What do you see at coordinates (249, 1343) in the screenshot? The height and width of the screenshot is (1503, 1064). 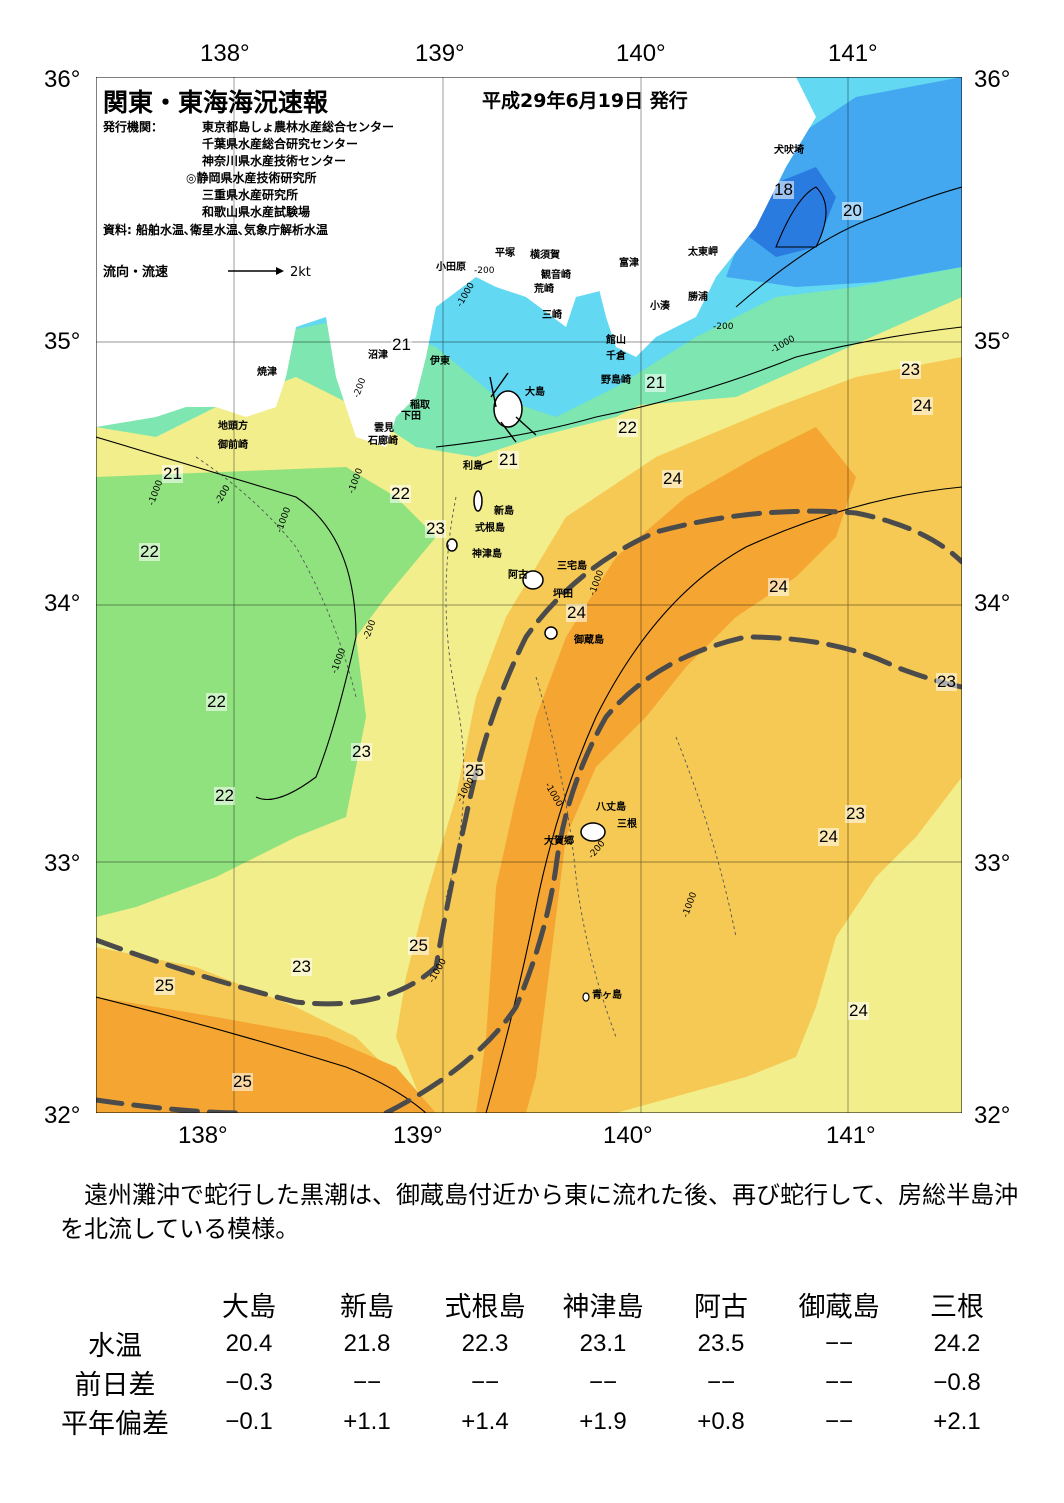 I see `table-cell: 20.4` at bounding box center [249, 1343].